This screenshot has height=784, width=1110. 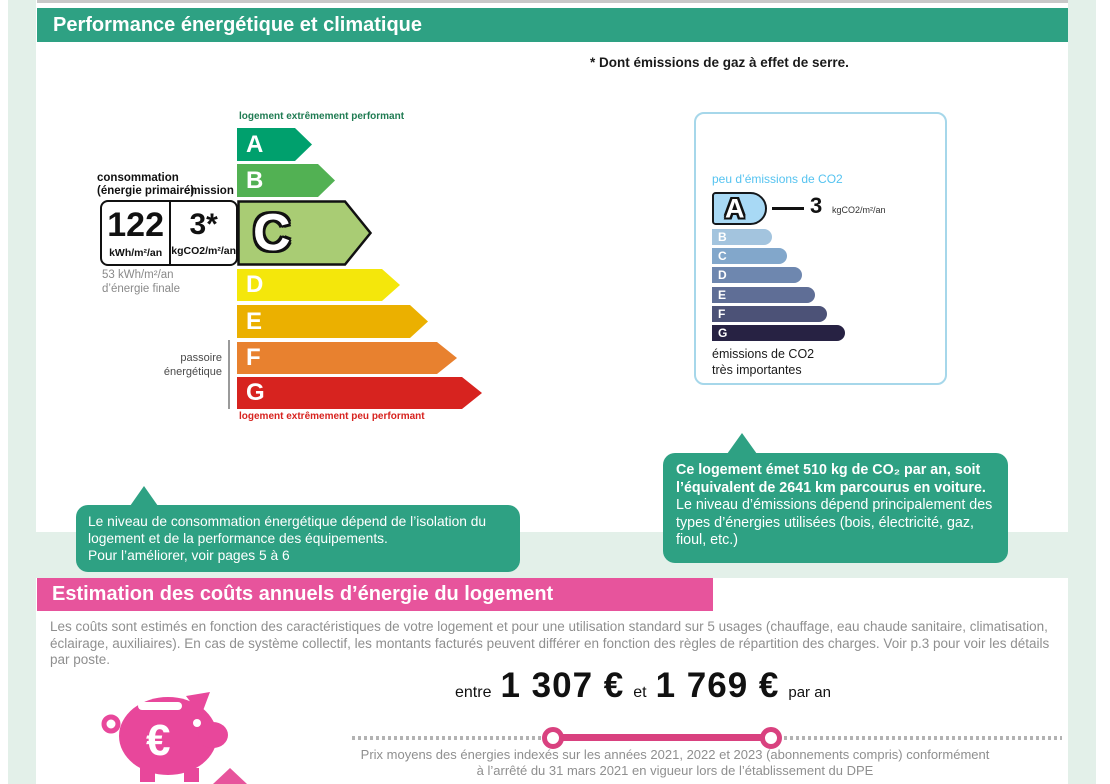 I want to click on cost-slider-handle-min, so click(x=553, y=738).